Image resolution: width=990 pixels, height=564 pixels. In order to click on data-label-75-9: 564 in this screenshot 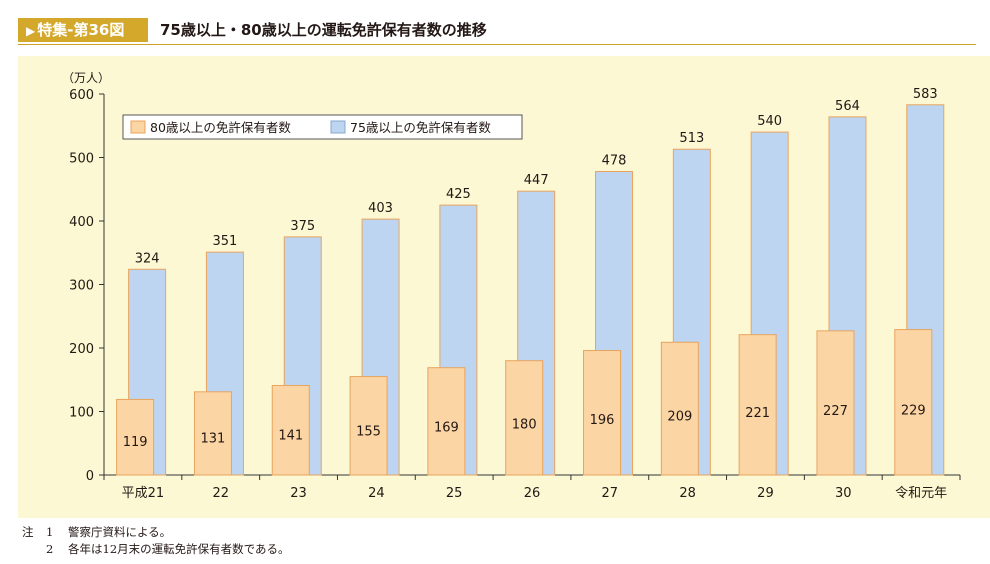, I will do `click(847, 106)`.